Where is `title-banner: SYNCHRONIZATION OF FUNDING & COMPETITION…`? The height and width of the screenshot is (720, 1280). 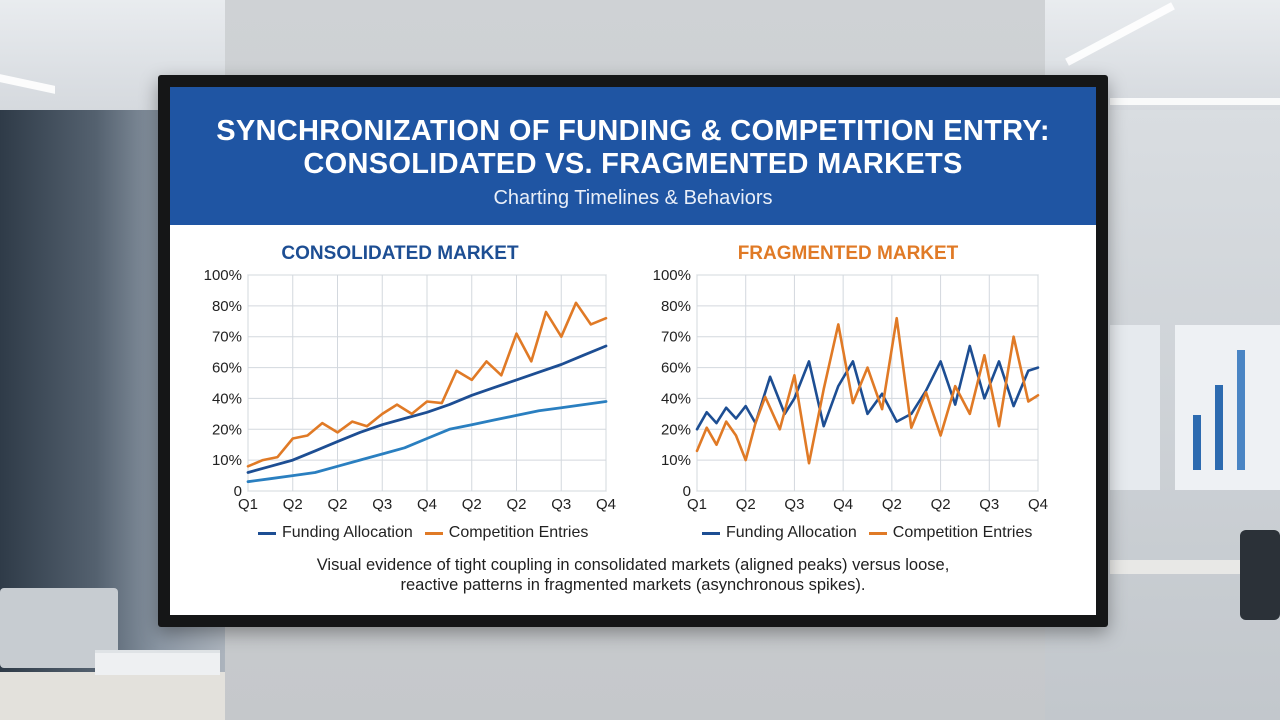
title-banner: SYNCHRONIZATION OF FUNDING & COMPETITION… is located at coordinates (633, 156).